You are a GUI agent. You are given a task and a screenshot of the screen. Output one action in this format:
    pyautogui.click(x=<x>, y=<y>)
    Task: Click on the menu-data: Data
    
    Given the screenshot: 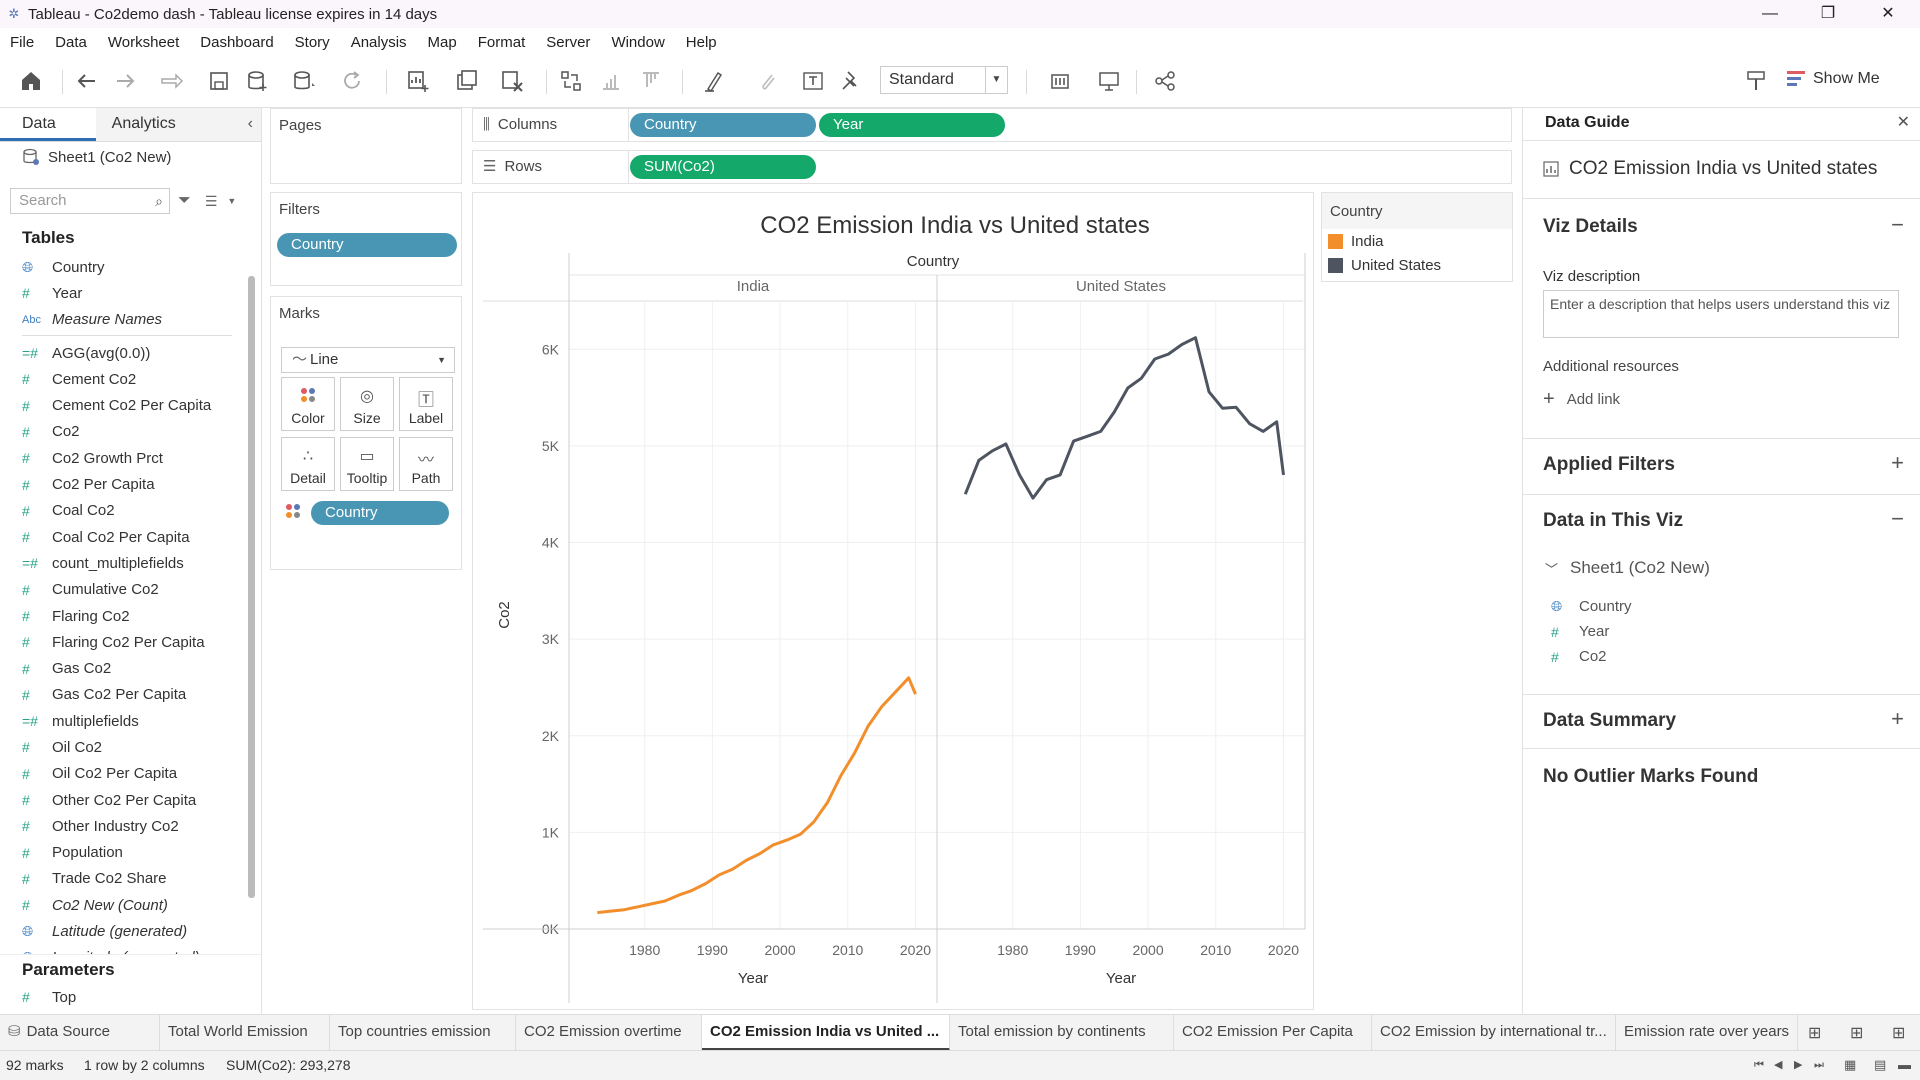 What is the action you would take?
    pyautogui.click(x=71, y=42)
    